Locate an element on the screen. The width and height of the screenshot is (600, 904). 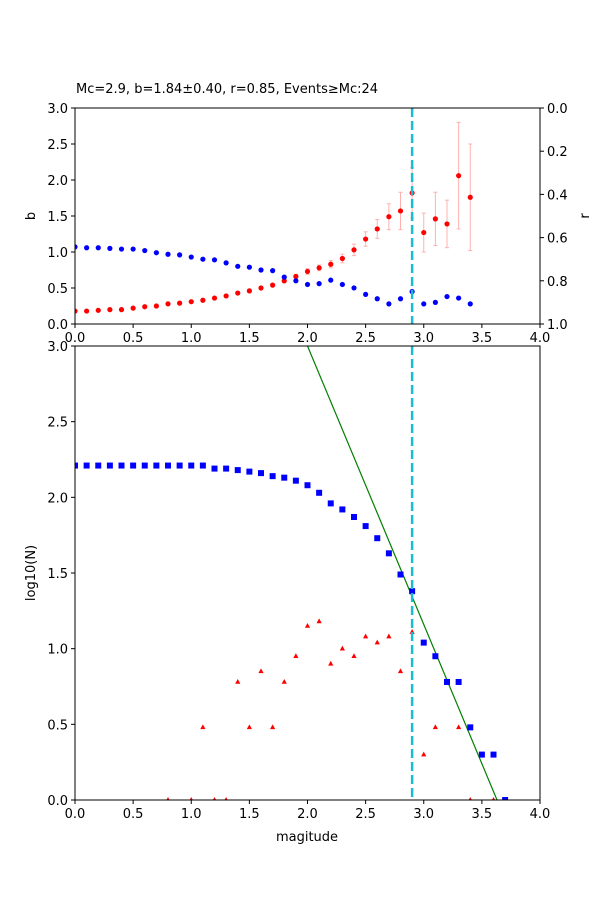
y-right-tick-label: 1.0 is located at coordinates (557, 325).